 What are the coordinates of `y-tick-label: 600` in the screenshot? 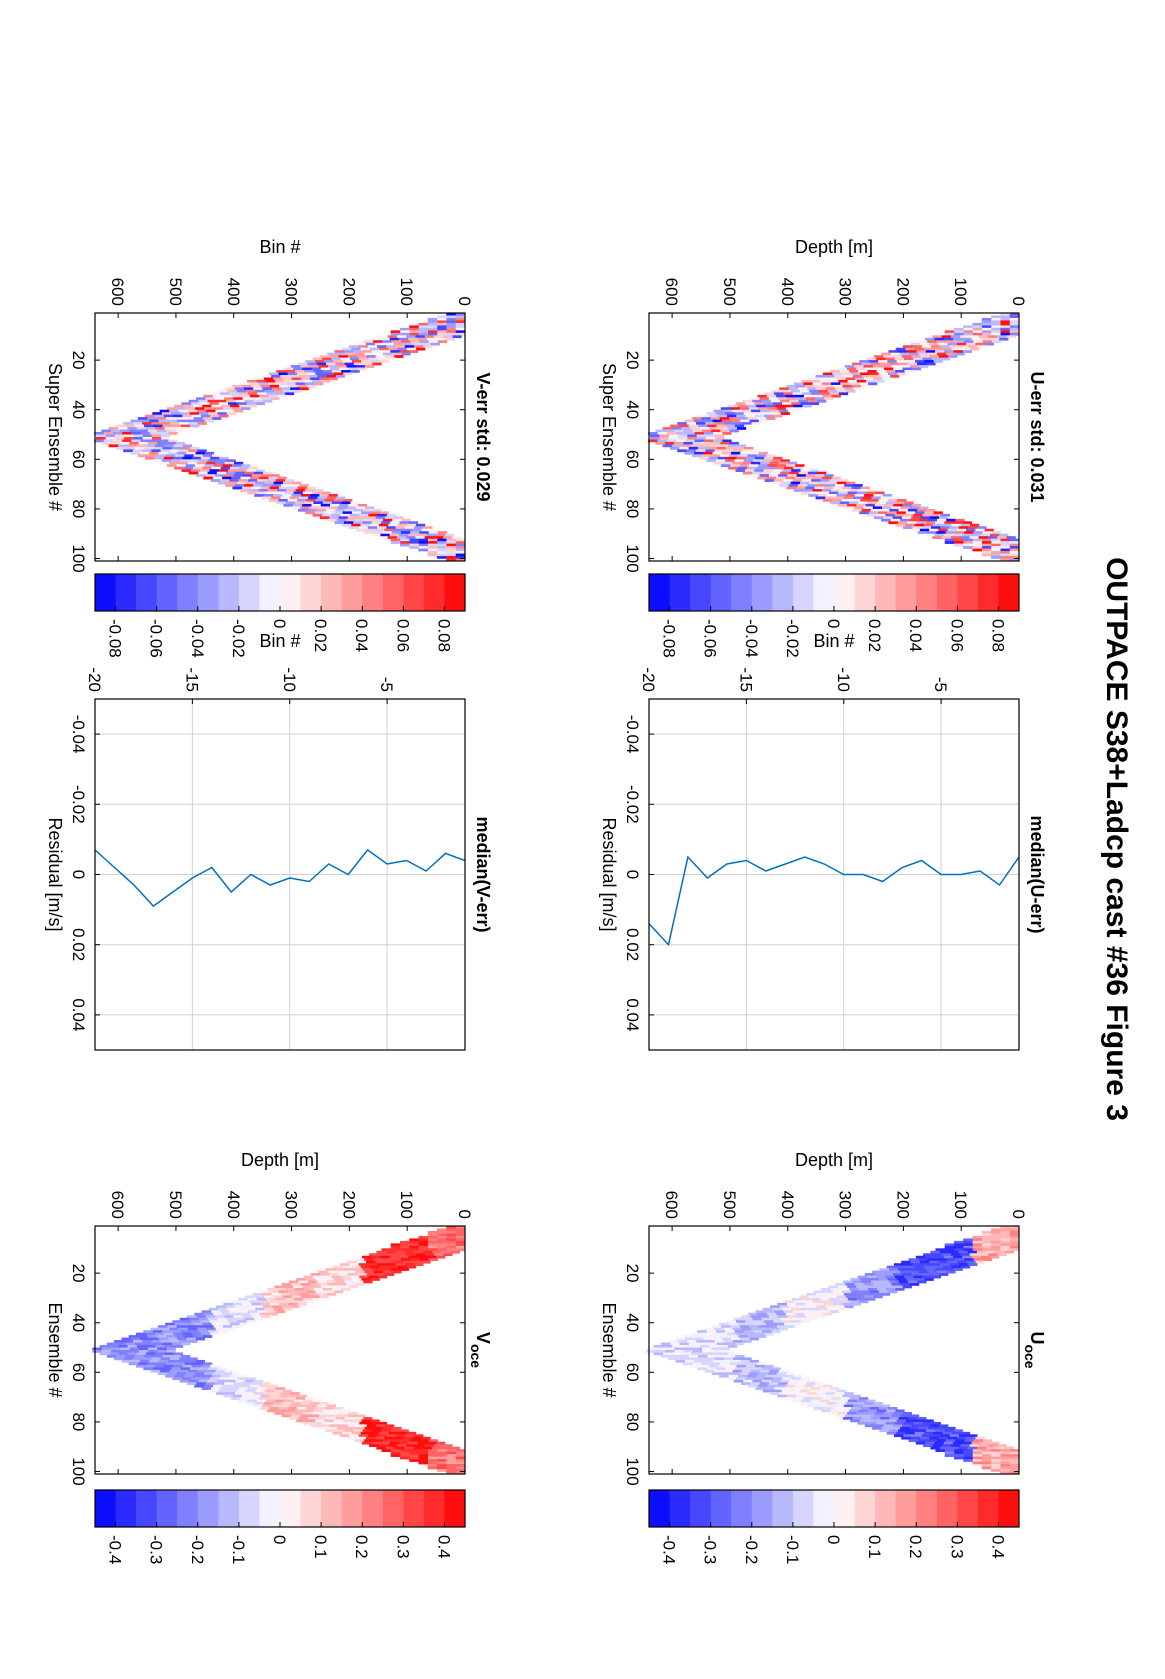 It's located at (671, 292).